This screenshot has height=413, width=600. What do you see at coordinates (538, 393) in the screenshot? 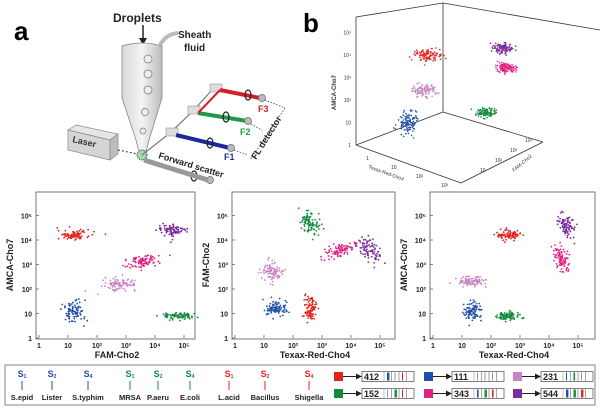
I see `arrow-head` at bounding box center [538, 393].